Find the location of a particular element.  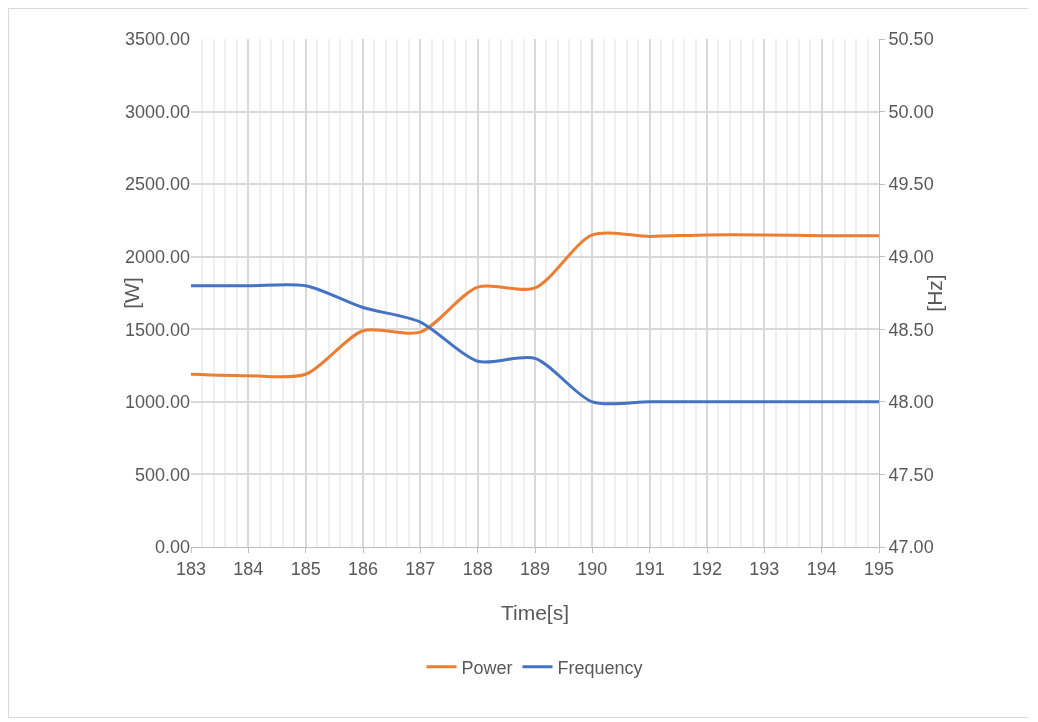

x-tick-label: 194 is located at coordinates (821, 568).